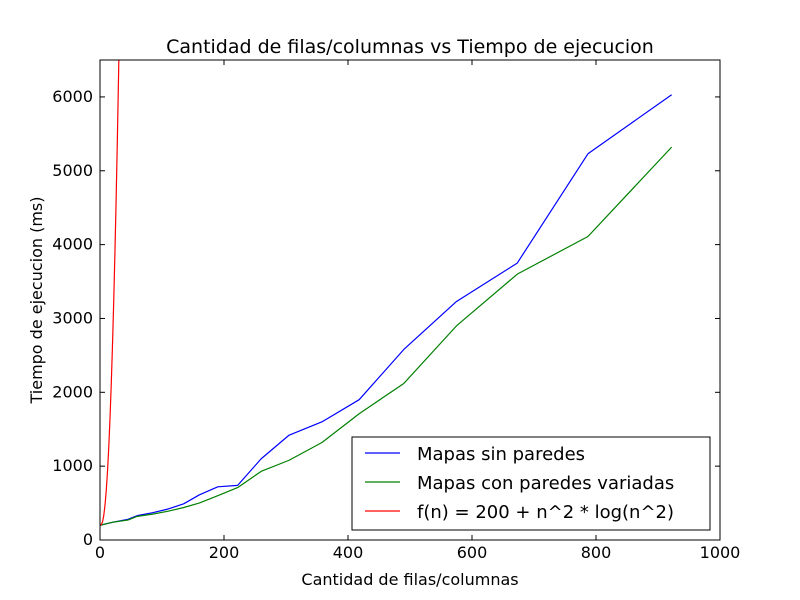 This screenshot has height=600, width=800. I want to click on y-tick-label: 5000, so click(72, 170).